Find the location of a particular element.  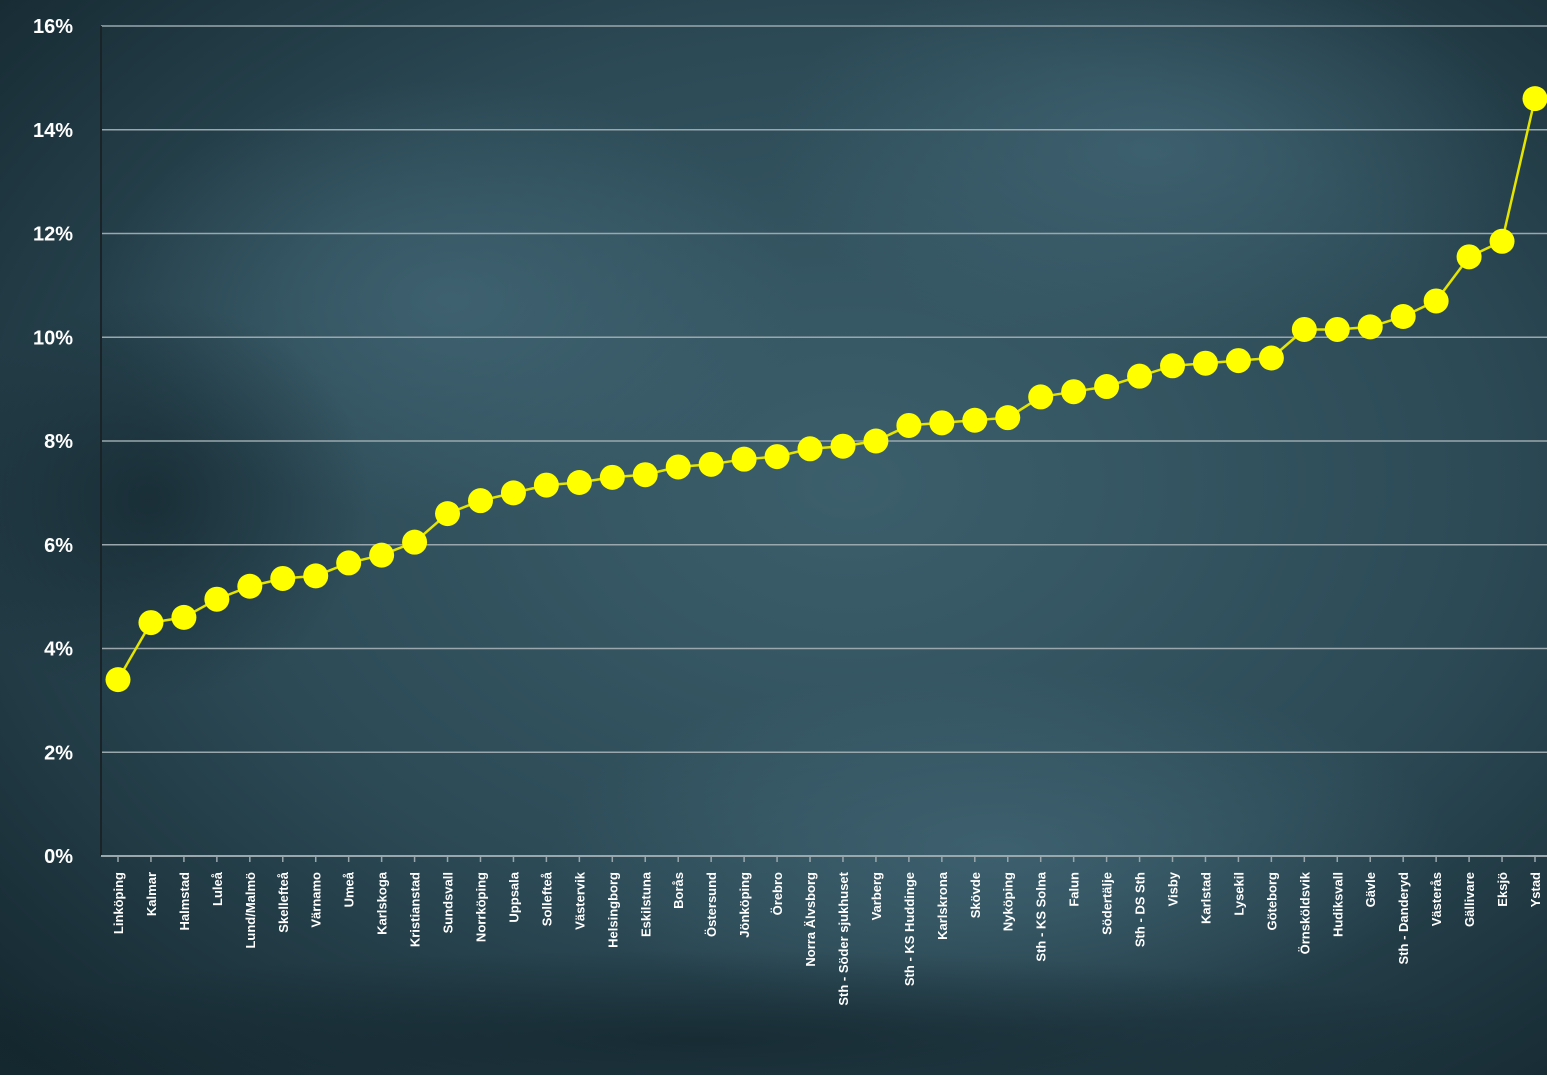

x-tick-label: Norra Älvsborg is located at coordinates (810, 919).